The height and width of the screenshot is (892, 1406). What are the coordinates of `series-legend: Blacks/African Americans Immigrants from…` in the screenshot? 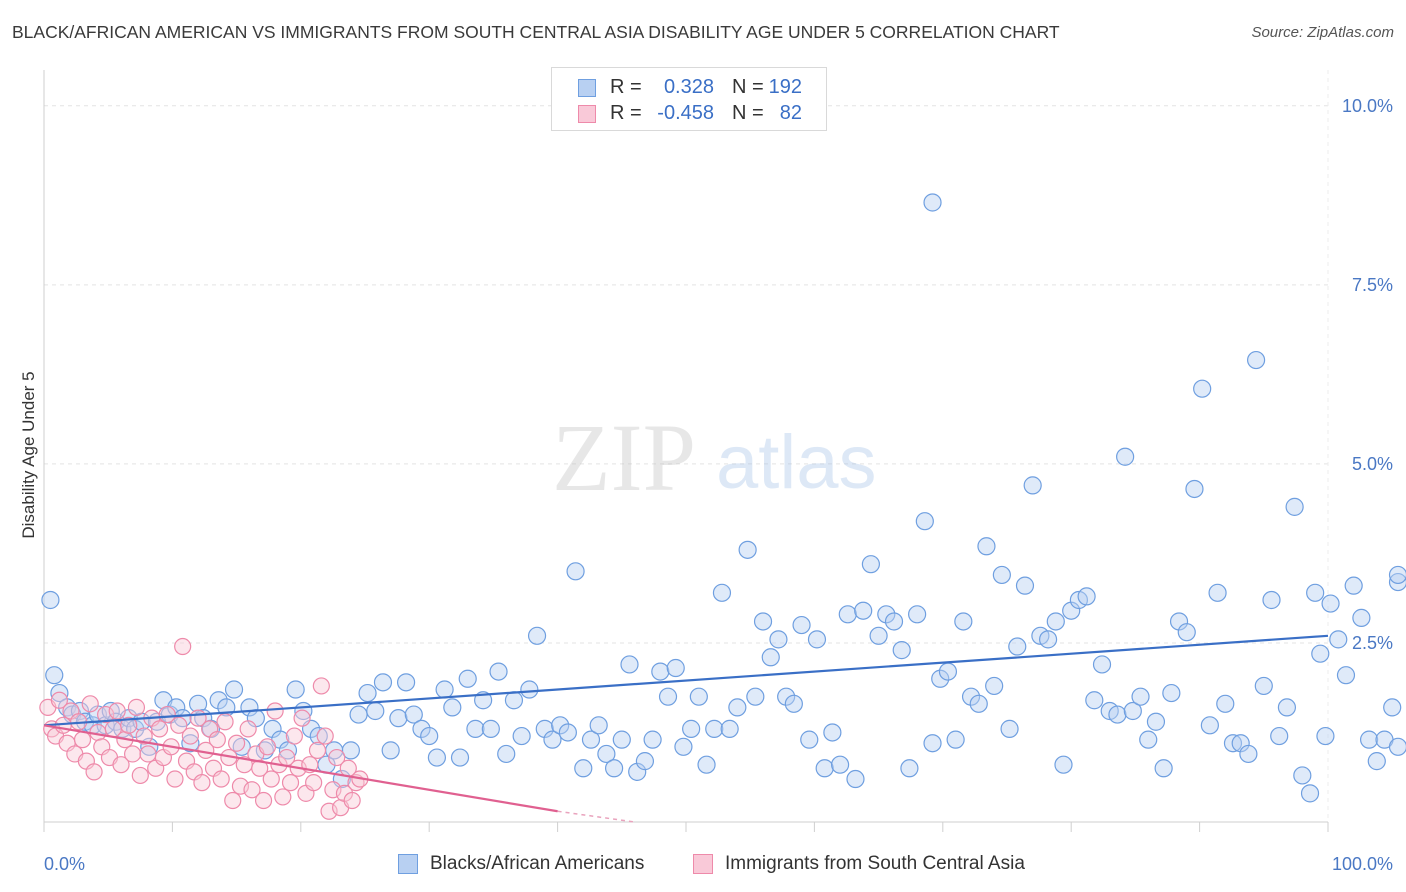 It's located at (703, 865).